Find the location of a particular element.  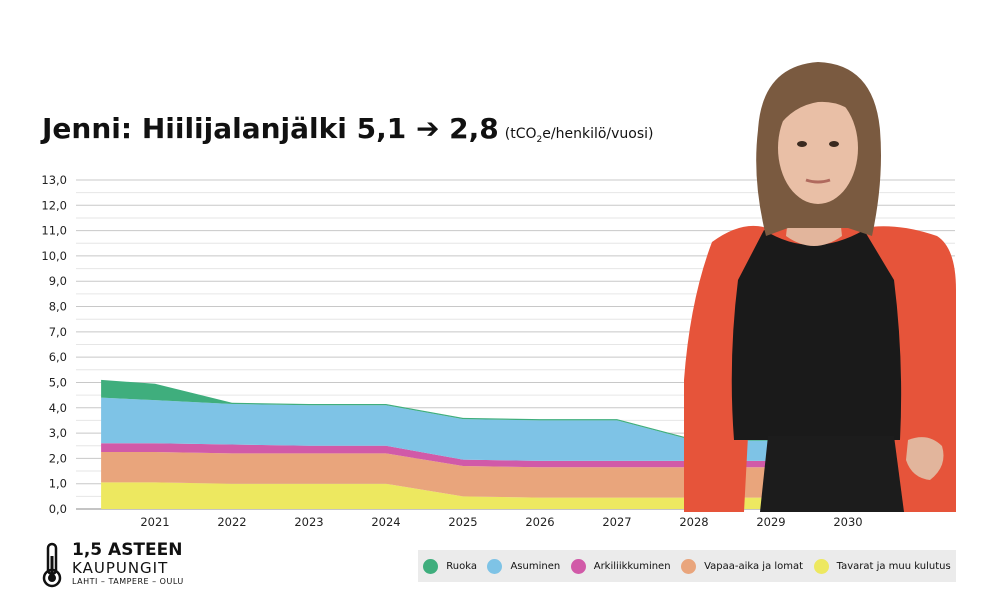

y-tick-label: 9,0 is located at coordinates (58, 281).